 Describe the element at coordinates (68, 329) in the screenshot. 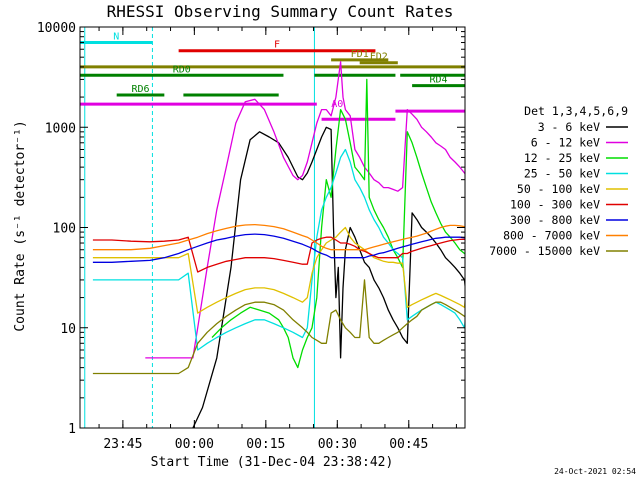

I see `y-tick-label-10: 10` at that location.